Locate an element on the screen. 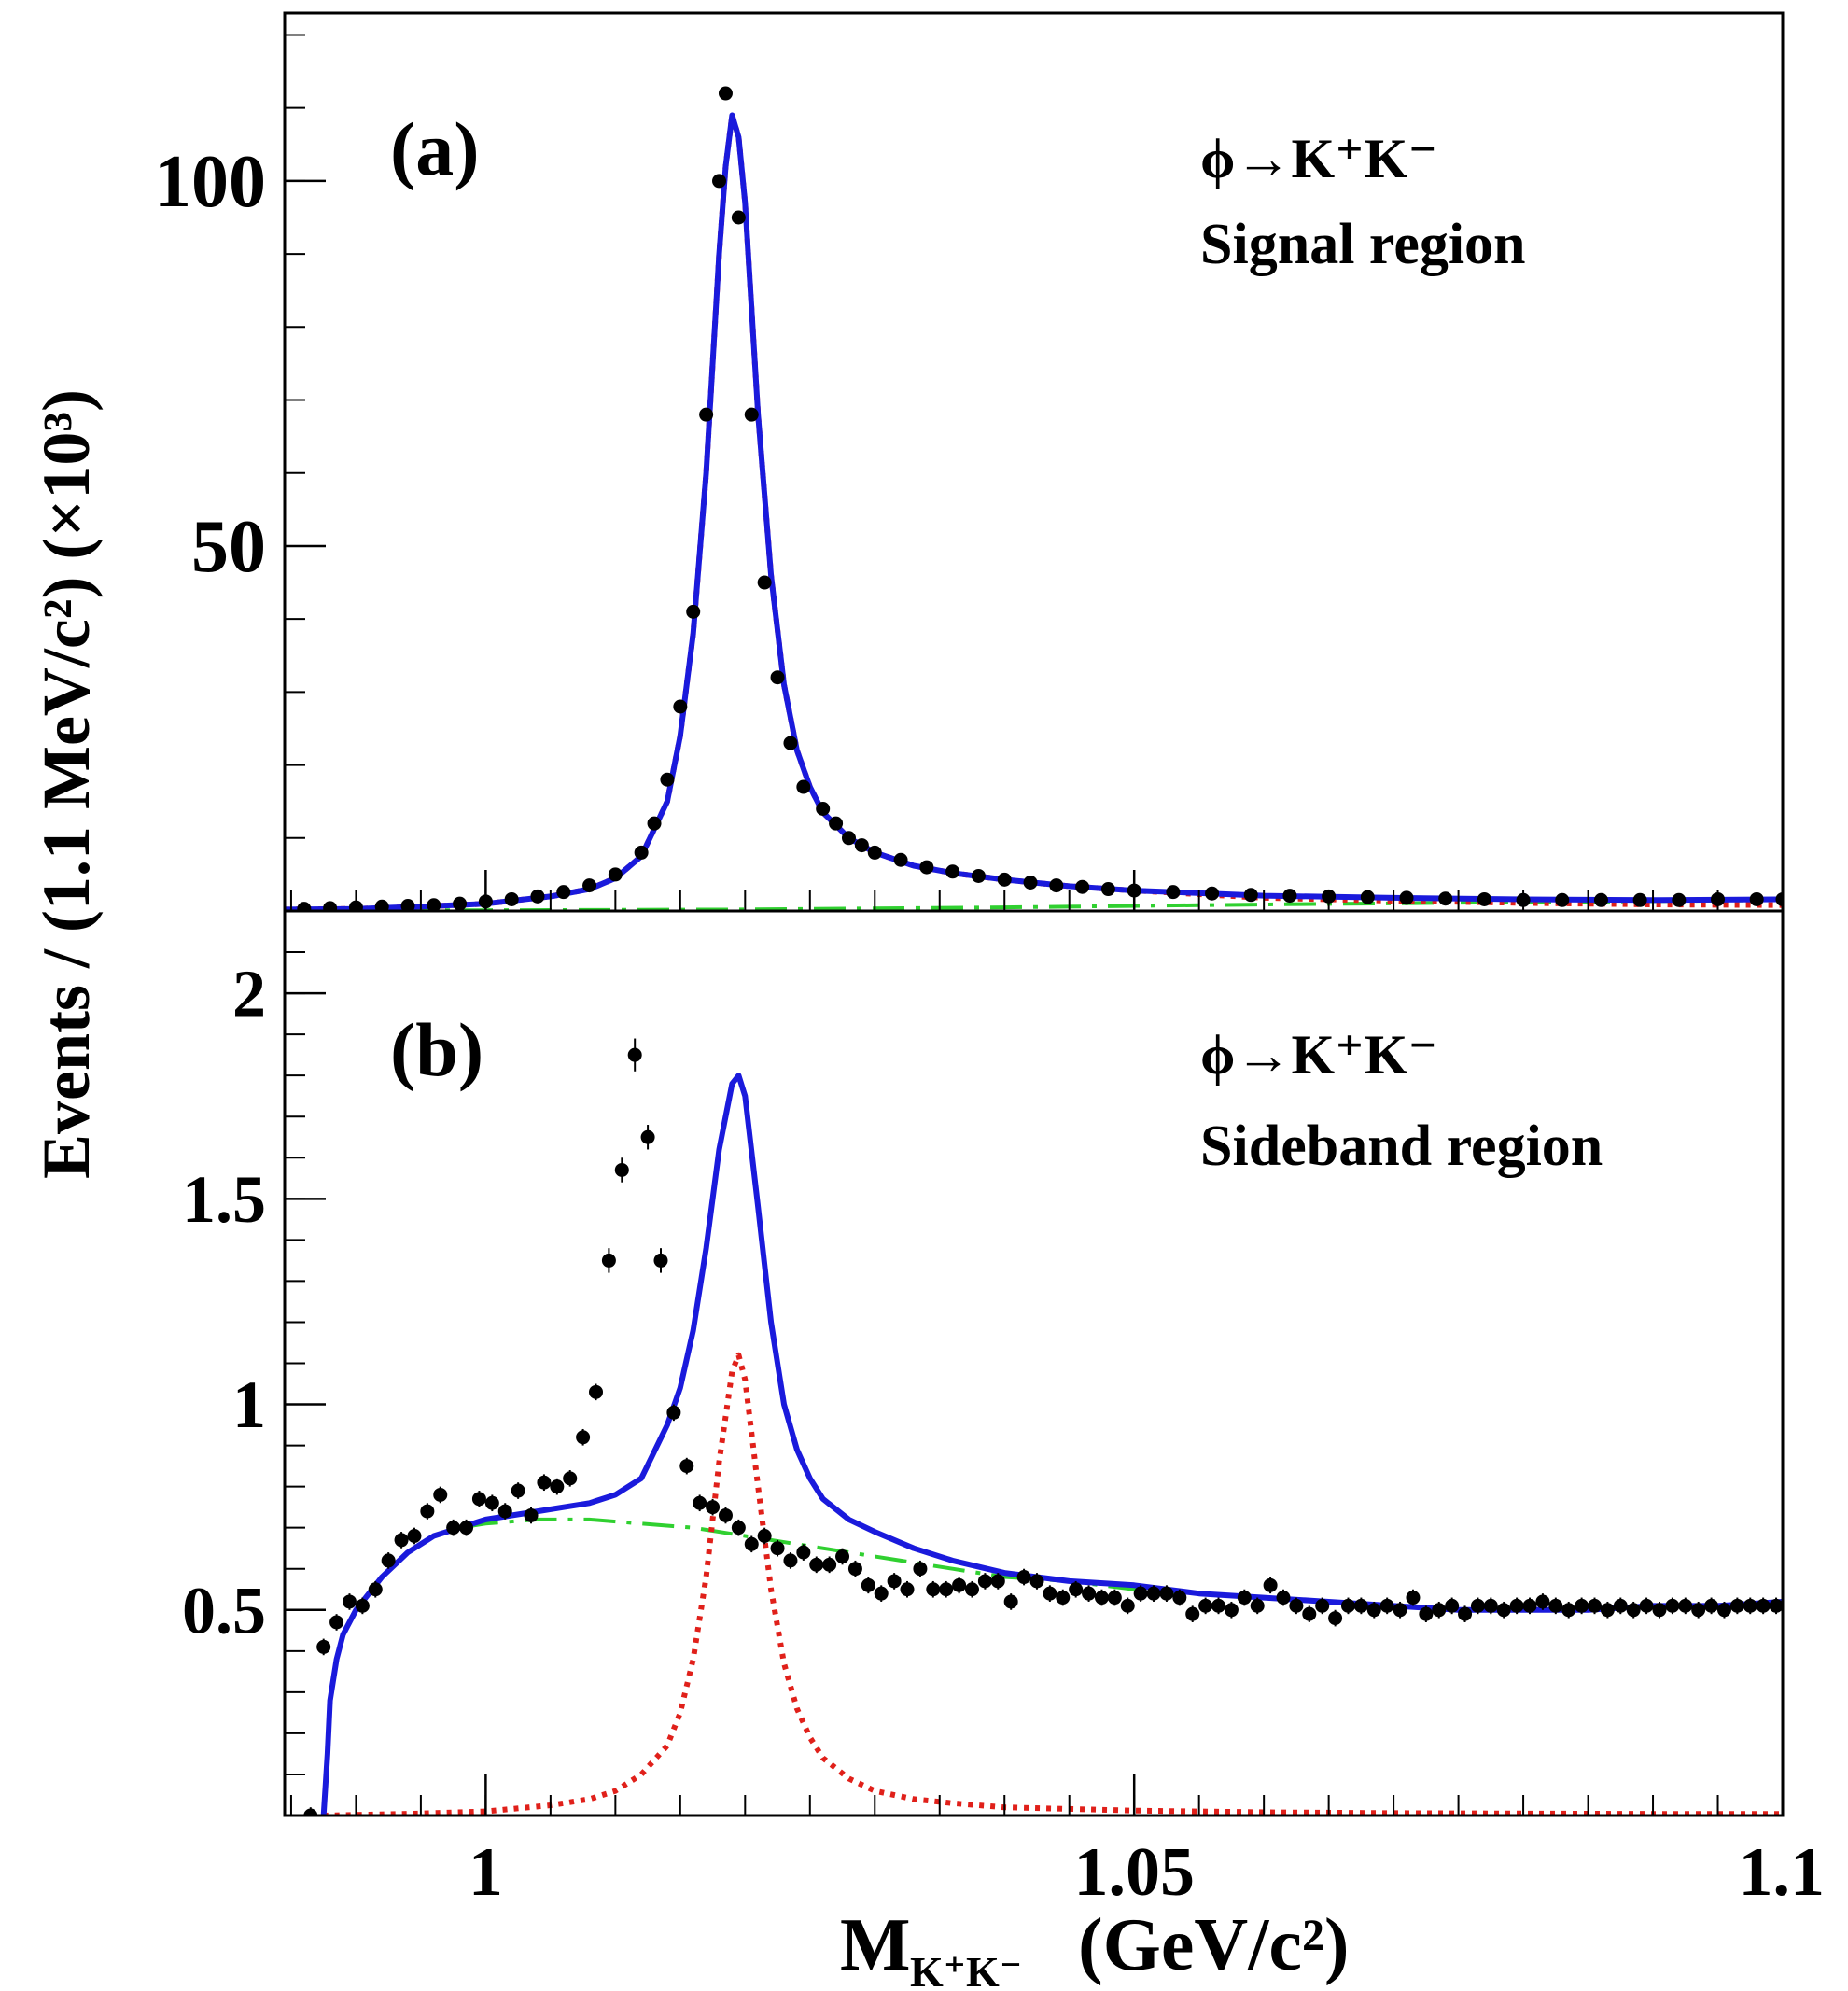 The height and width of the screenshot is (1991, 1848). panel-b-x-tick-label: 1 is located at coordinates (486, 1872).